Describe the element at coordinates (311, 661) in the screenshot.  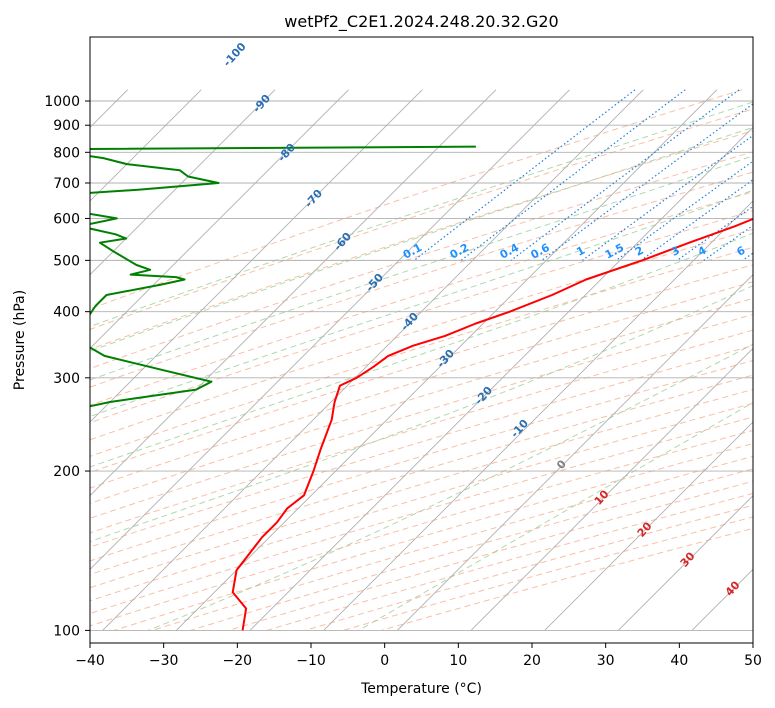
I see `x-tick-label: −10` at that location.